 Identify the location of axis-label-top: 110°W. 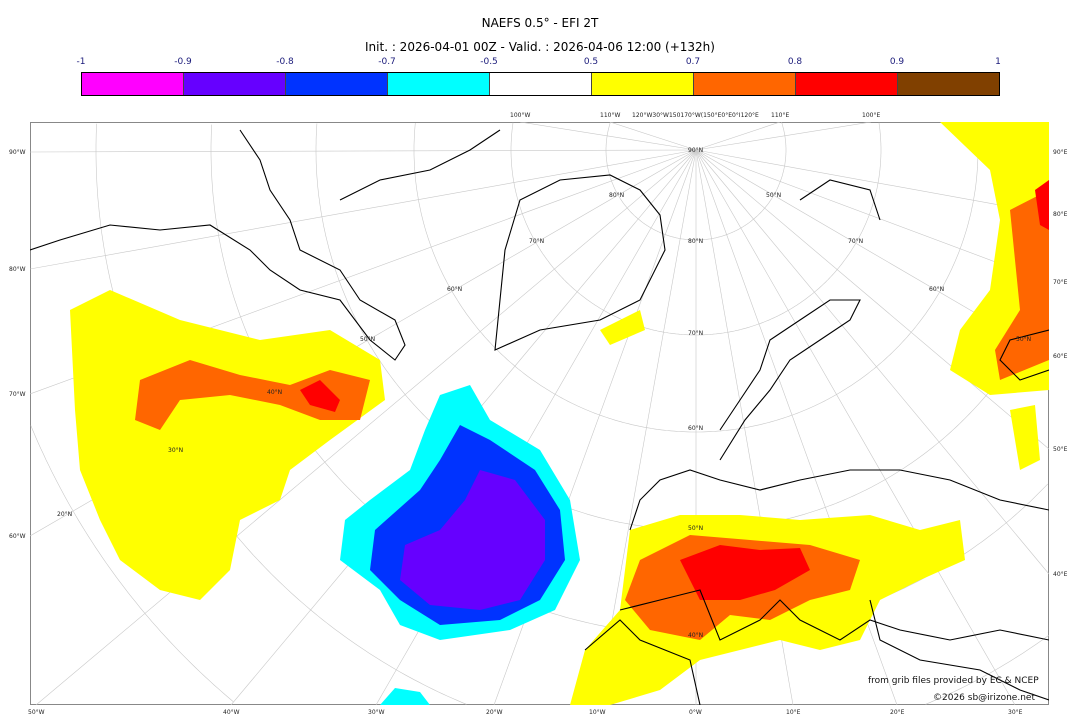
(610, 115).